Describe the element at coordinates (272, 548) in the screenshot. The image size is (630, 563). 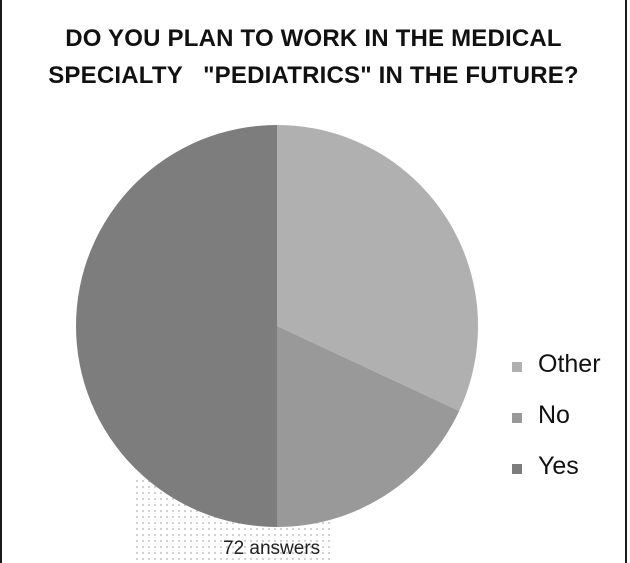
I see `answers-count: 72 answers` at that location.